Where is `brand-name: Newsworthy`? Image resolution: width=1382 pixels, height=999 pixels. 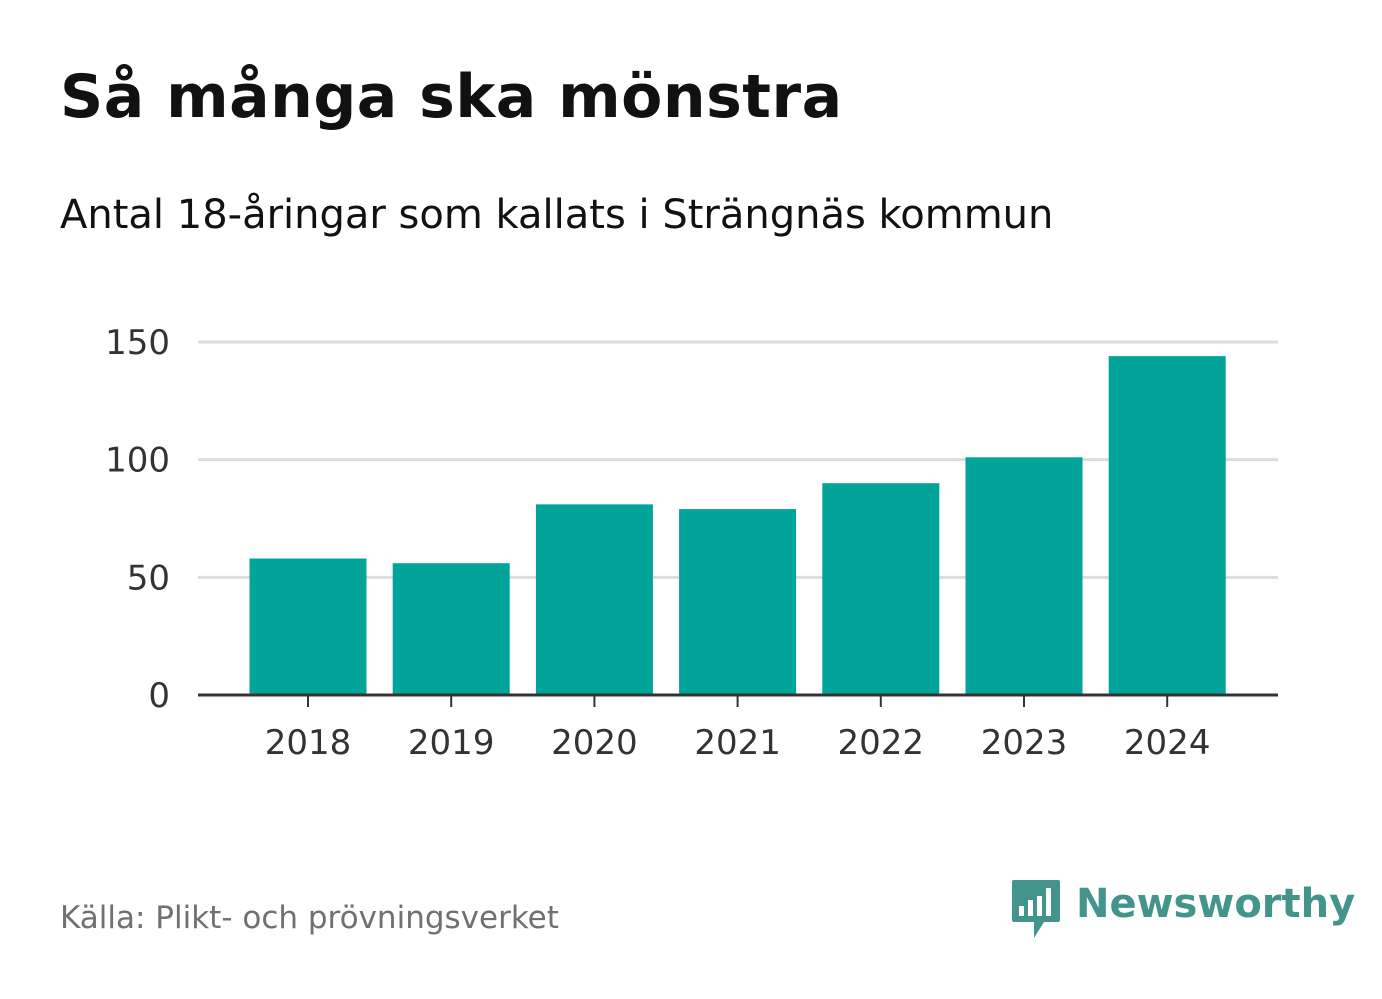
brand-name: Newsworthy is located at coordinates (1216, 904).